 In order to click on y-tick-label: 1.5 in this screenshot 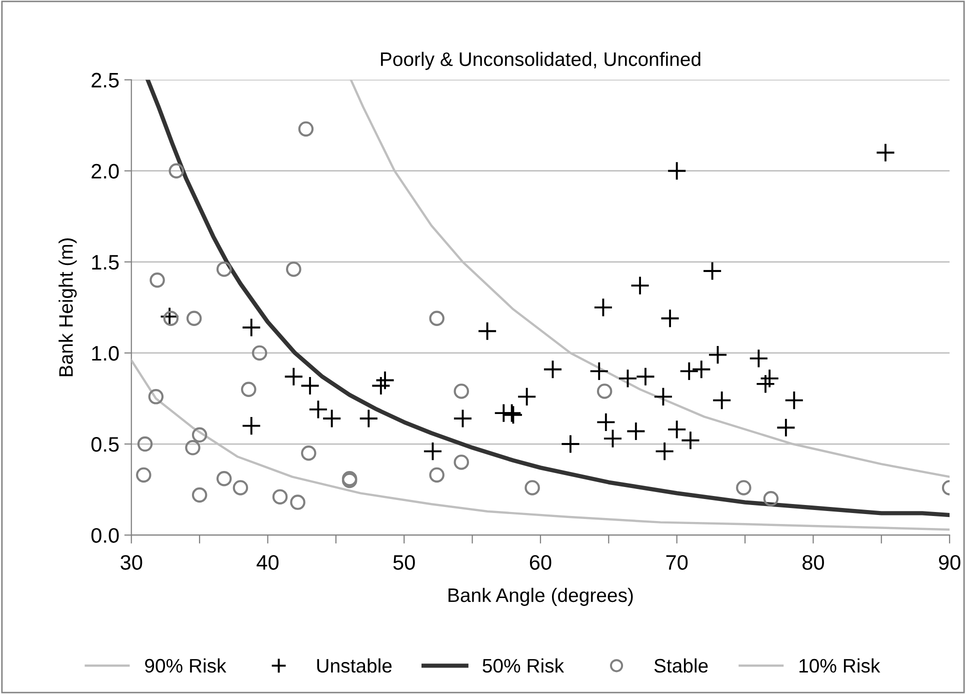, I will do `click(105, 262)`.